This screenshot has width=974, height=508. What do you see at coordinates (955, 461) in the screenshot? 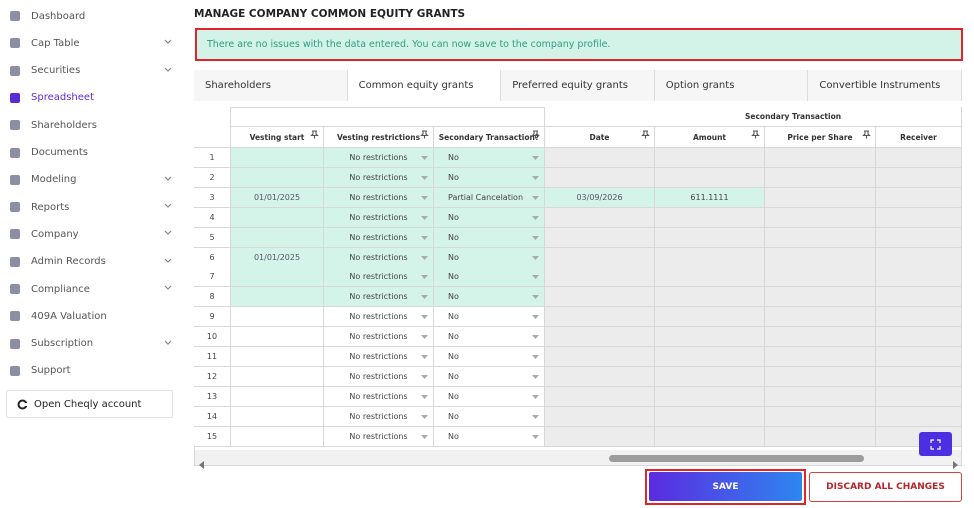
I see `scroll-right` at bounding box center [955, 461].